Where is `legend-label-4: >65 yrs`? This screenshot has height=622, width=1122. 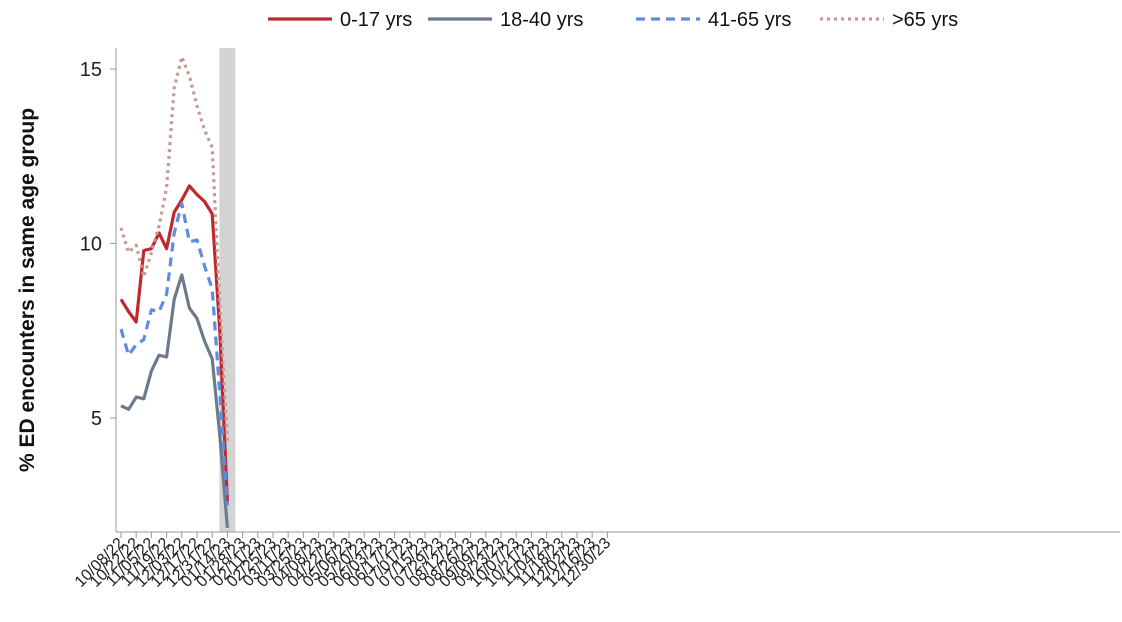
legend-label-4: >65 yrs is located at coordinates (925, 20).